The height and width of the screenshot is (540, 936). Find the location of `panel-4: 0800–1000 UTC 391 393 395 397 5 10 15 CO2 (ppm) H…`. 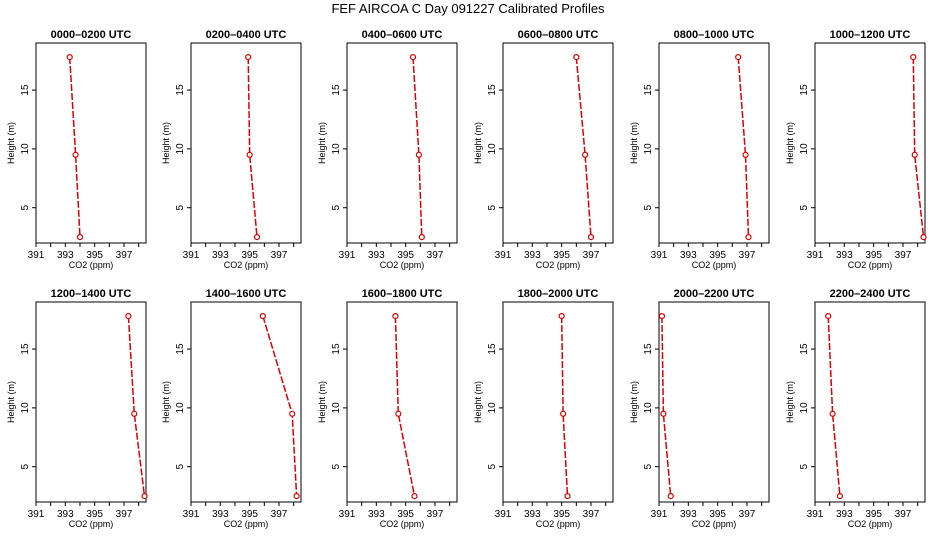

panel-4: 0800–1000 UTC 391 393 395 397 5 10 15 CO2 (ppm) H… is located at coordinates (699, 149).